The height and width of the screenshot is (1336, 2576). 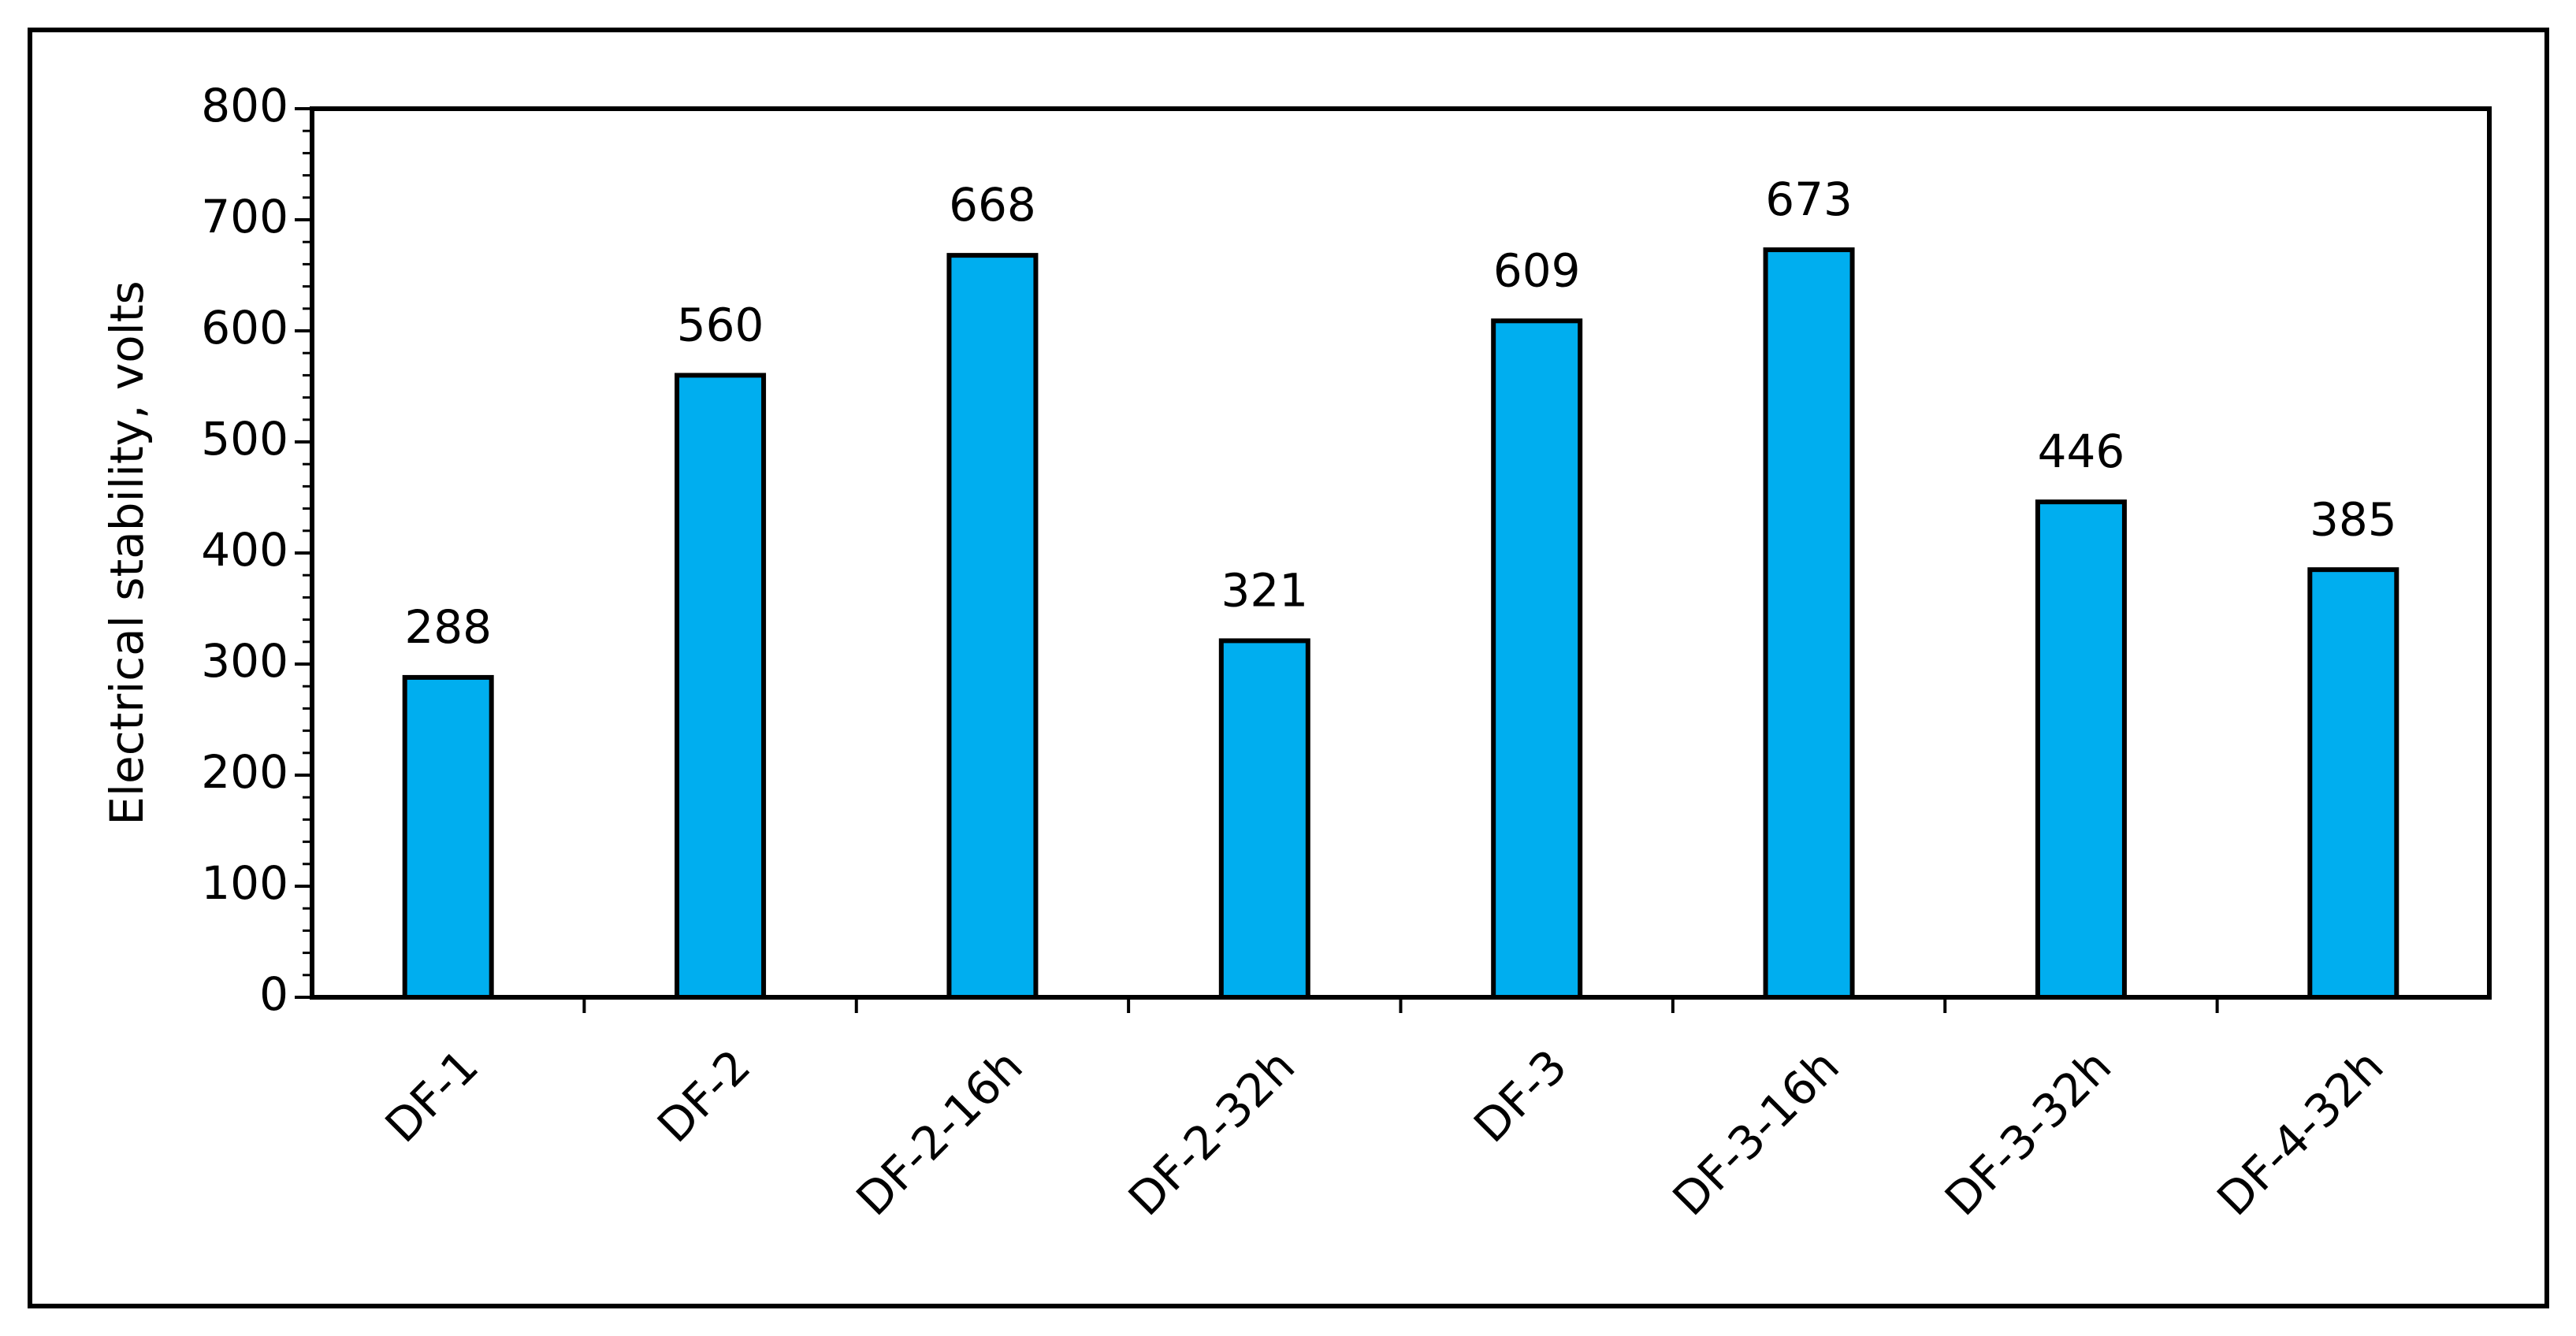 What do you see at coordinates (244, 439) in the screenshot?
I see `y-tick-label: 500` at bounding box center [244, 439].